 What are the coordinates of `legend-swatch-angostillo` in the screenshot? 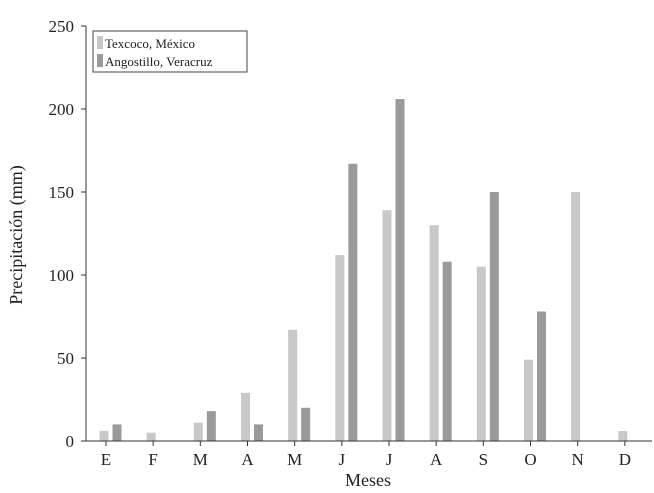 It's located at (100, 60).